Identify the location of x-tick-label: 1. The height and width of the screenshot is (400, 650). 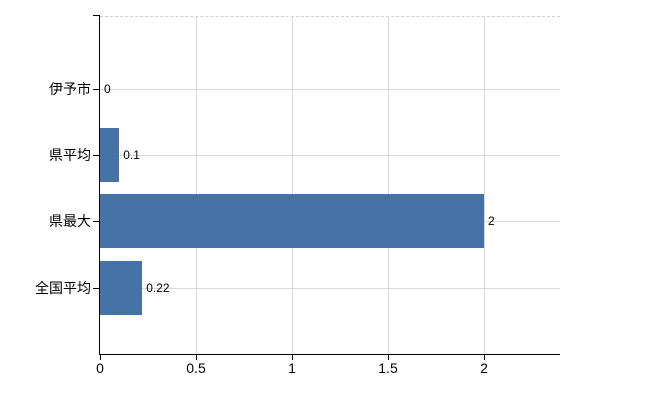
(292, 368).